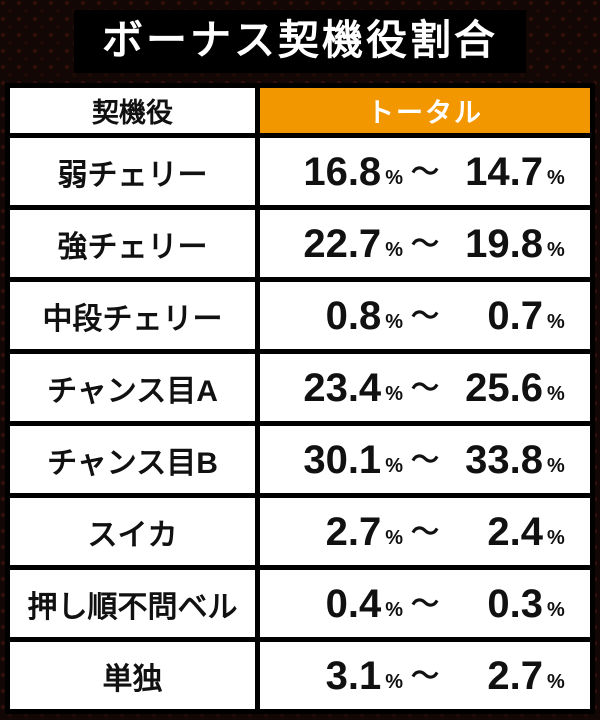 Image resolution: width=600 pixels, height=720 pixels. Describe the element at coordinates (515, 531) in the screenshot. I see `value-high-number: 2.4` at that location.